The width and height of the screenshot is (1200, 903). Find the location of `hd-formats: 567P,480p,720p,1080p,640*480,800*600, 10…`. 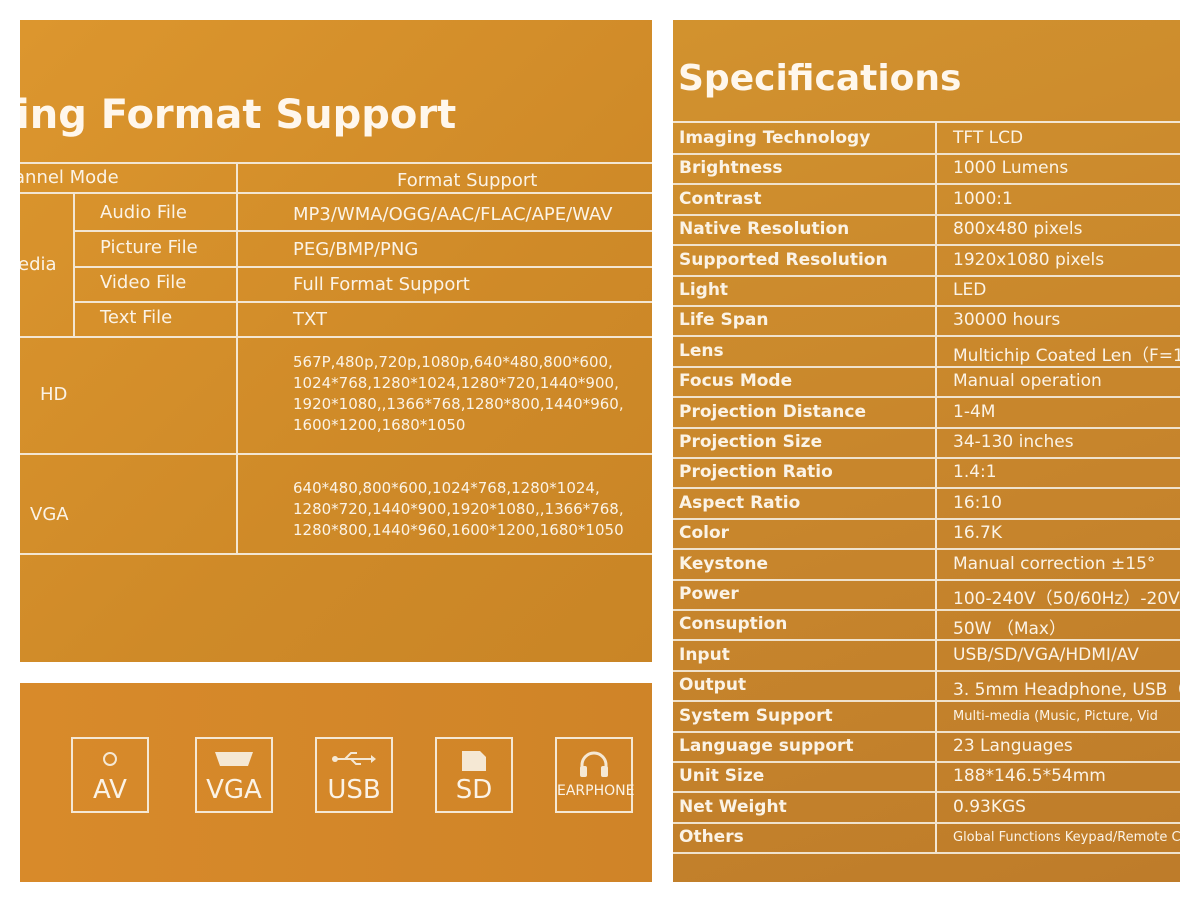

hd-formats: 567P,480p,720p,1080p,640*480,800*600, 10… is located at coordinates (458, 393).